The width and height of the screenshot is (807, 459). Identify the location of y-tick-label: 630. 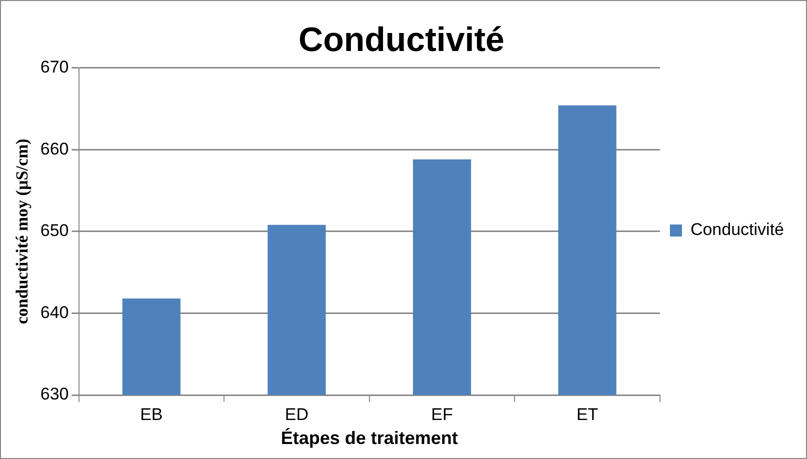
(54, 394).